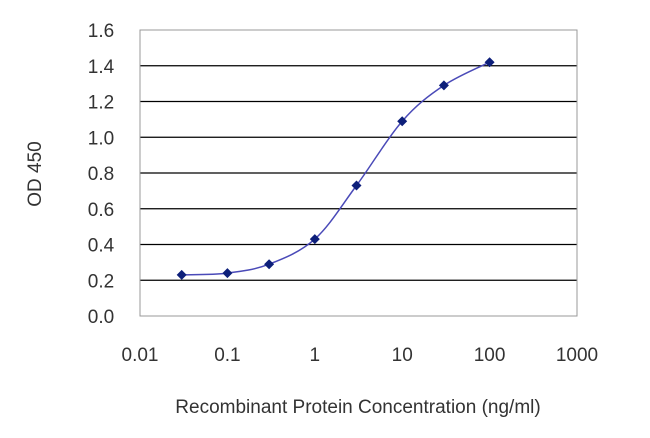  What do you see at coordinates (101, 246) in the screenshot?
I see `y-tick-label-2: 0.4` at bounding box center [101, 246].